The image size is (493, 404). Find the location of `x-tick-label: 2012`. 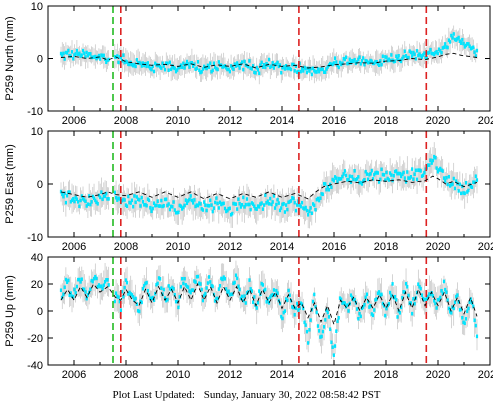

x-tick-label: 2012 is located at coordinates (230, 121).